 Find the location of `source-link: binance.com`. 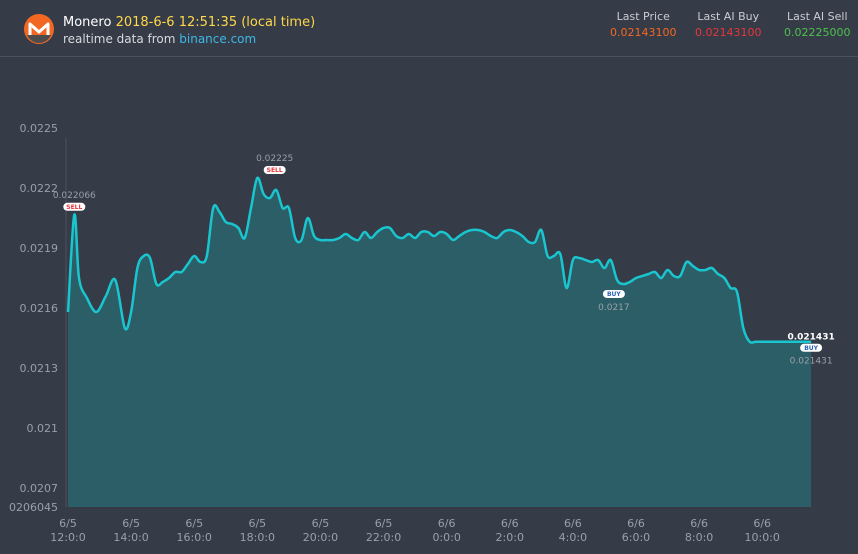

source-link: binance.com is located at coordinates (218, 39).